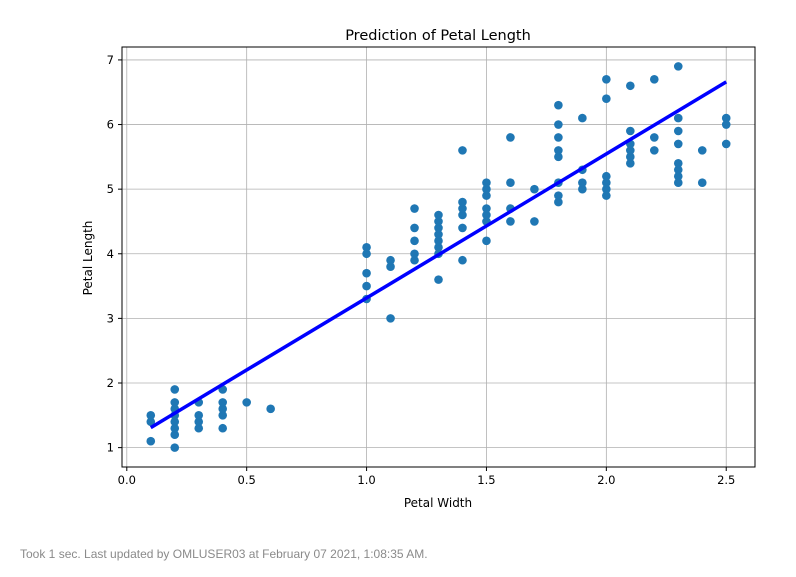 The image size is (796, 577). I want to click on x-tick-label: 2.0, so click(606, 480).